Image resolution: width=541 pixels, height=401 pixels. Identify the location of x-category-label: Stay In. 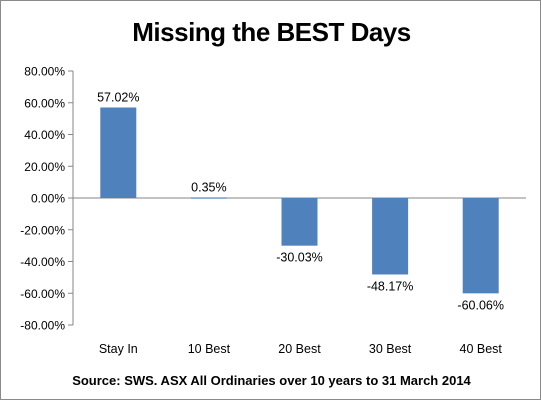
(118, 349).